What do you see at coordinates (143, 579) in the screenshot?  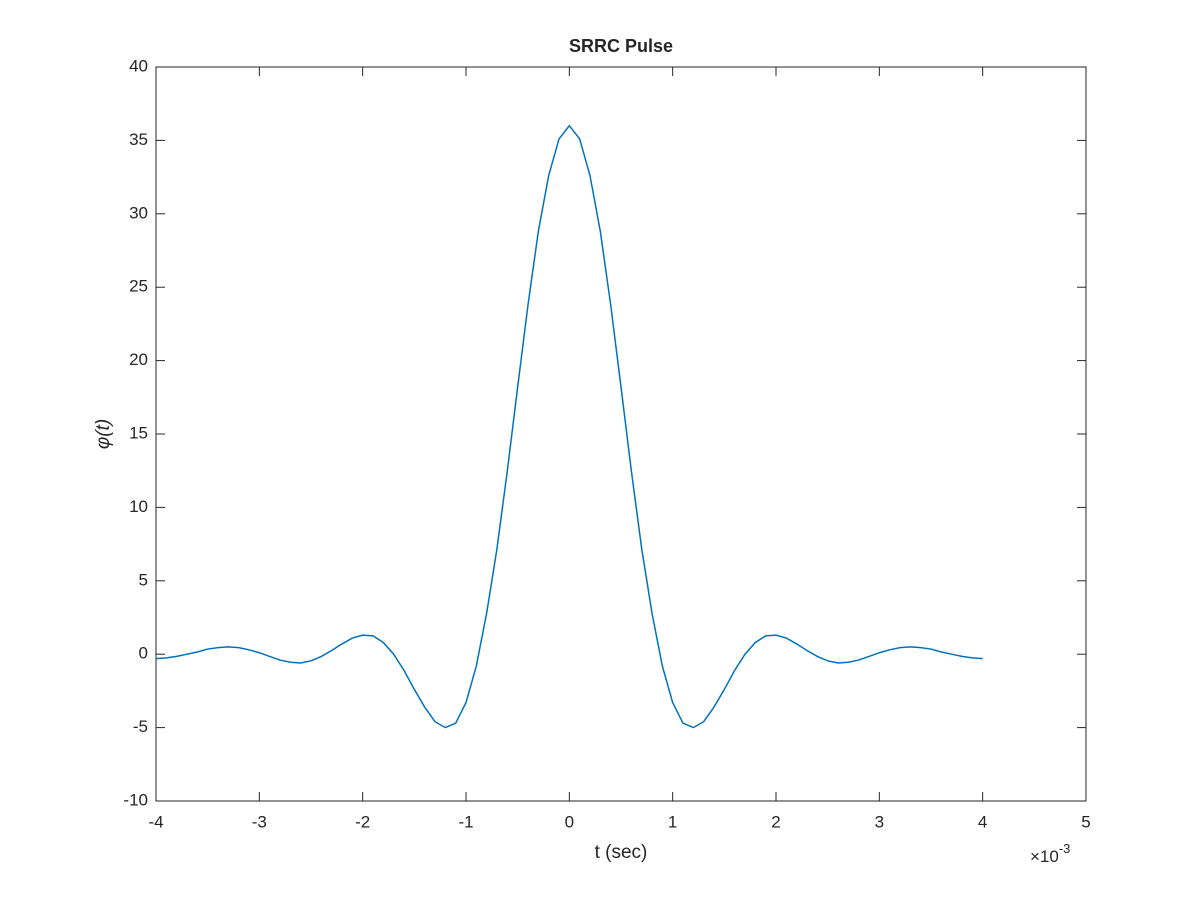 I see `y-tick-label: 5` at bounding box center [143, 579].